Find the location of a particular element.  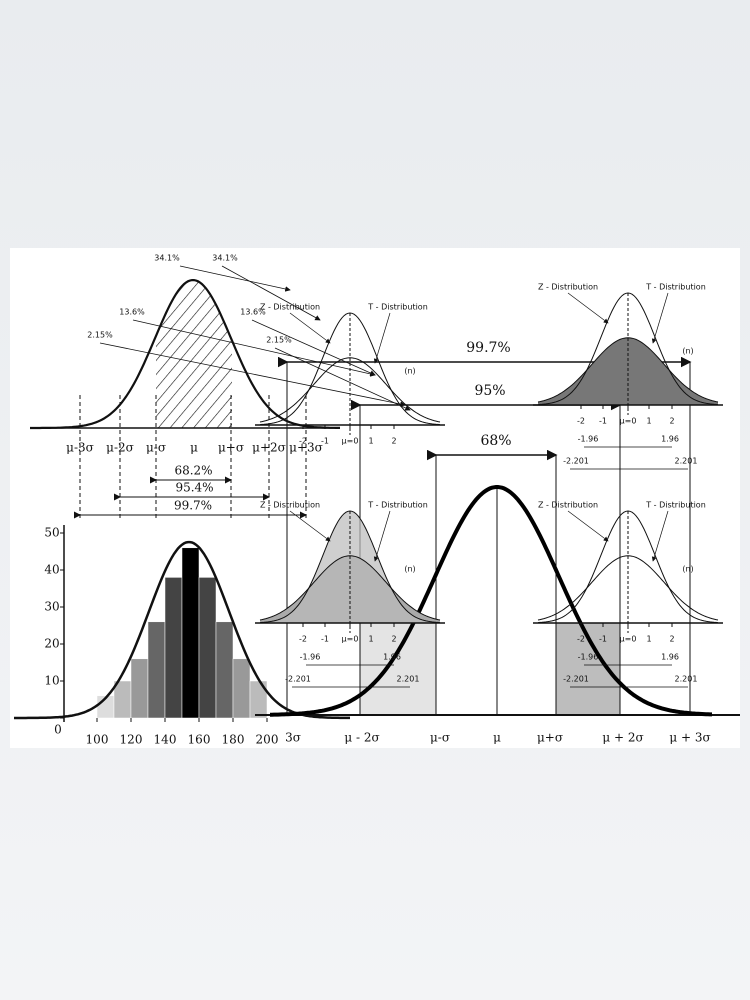

y-tick-label: 30 is located at coordinates (51, 607).